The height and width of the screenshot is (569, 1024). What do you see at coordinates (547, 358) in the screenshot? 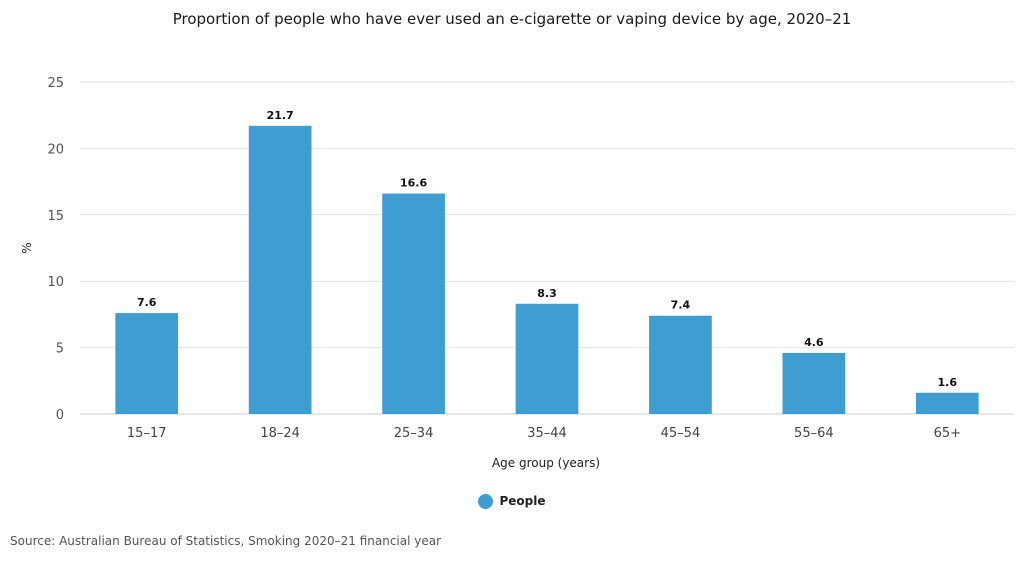
I see `bar-35–44` at bounding box center [547, 358].